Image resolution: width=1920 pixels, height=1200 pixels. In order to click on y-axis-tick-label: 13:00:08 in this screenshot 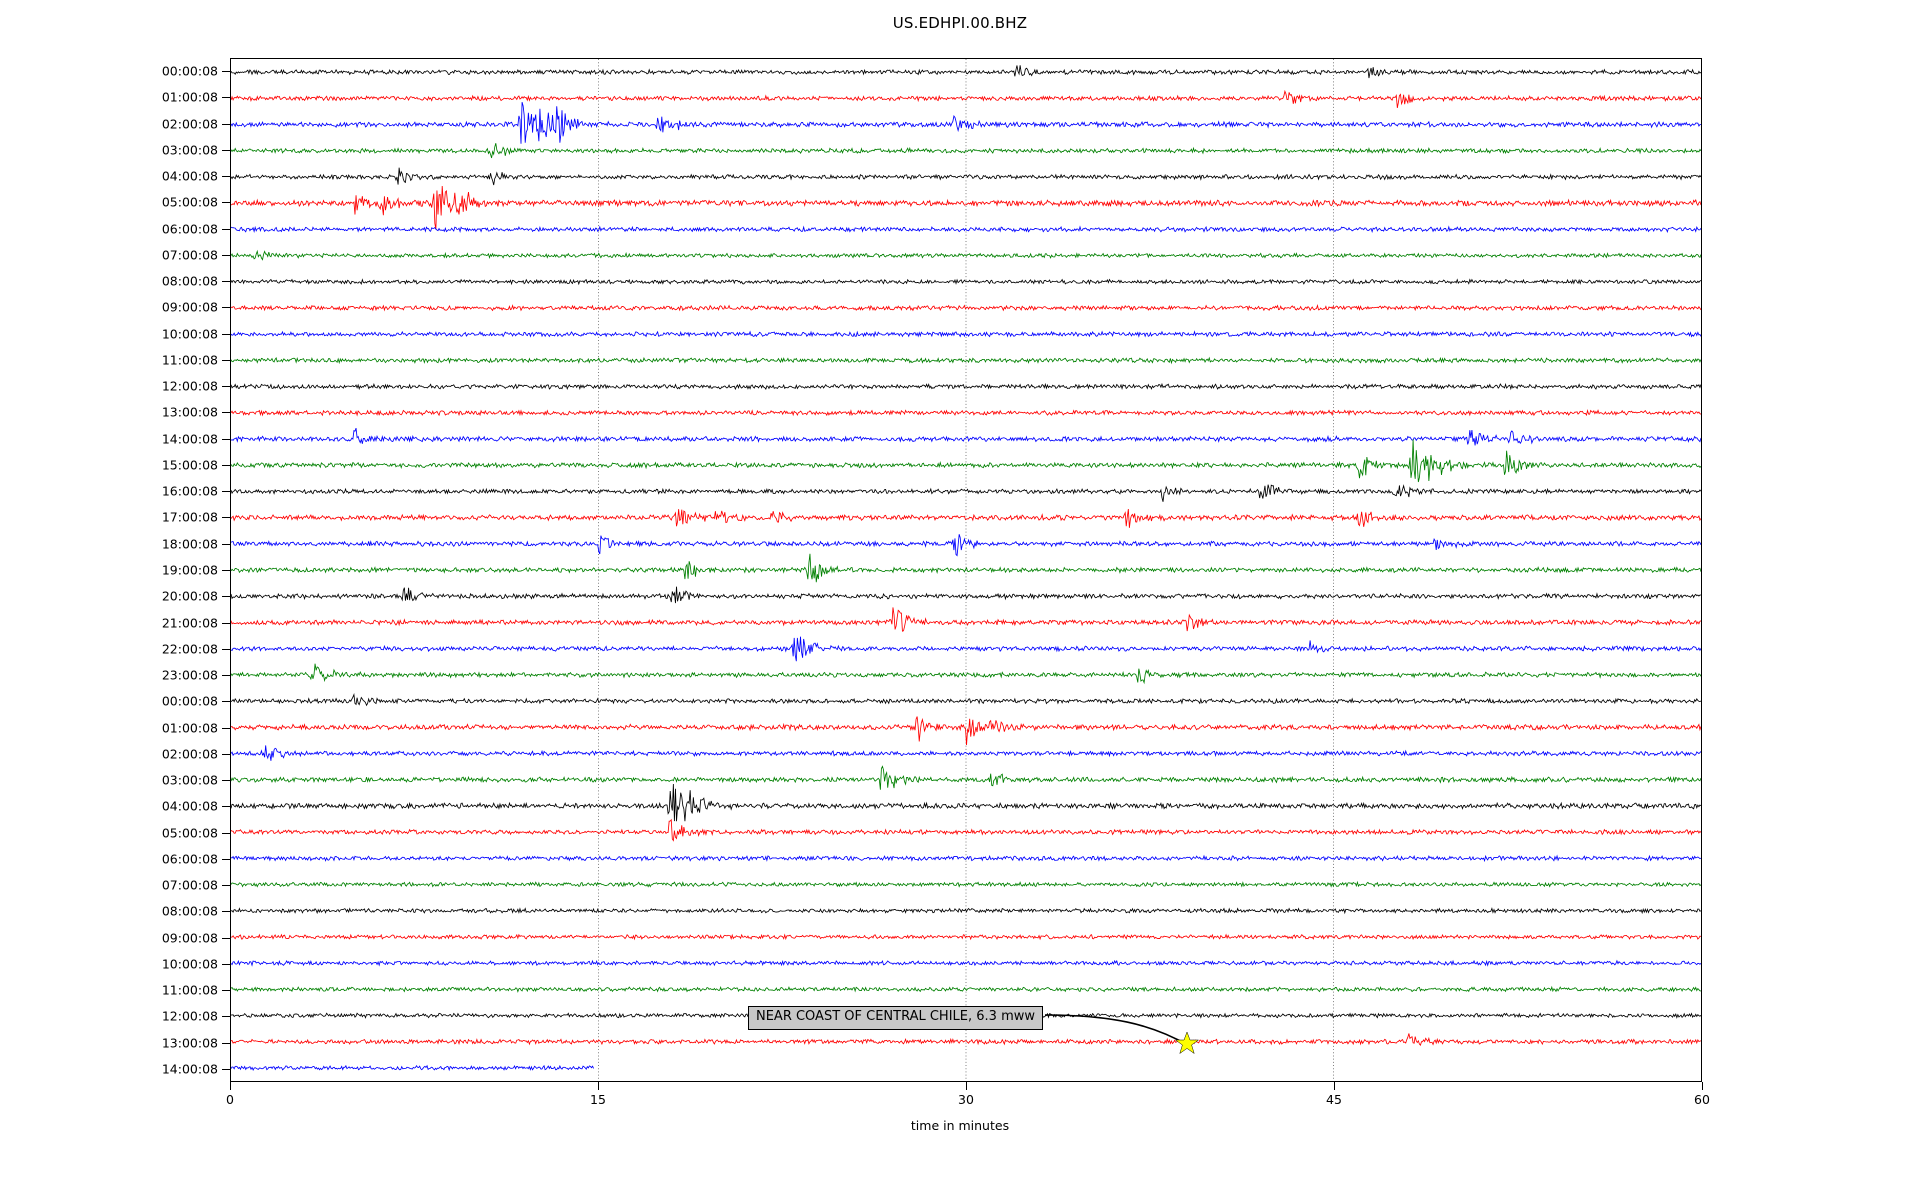, I will do `click(189, 1043)`.